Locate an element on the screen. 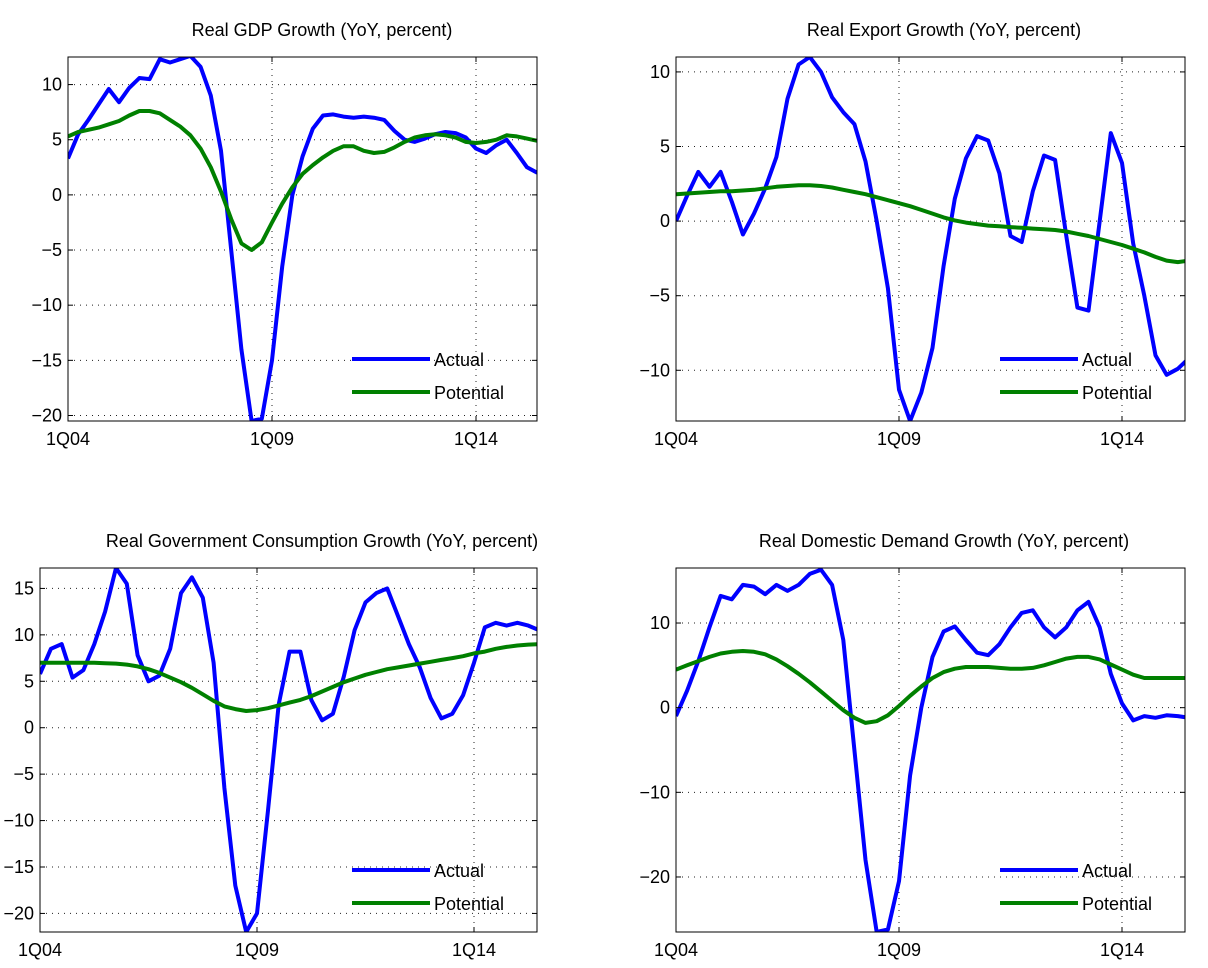 This screenshot has width=1208, height=968. series-line-actual is located at coordinates (302, 239).